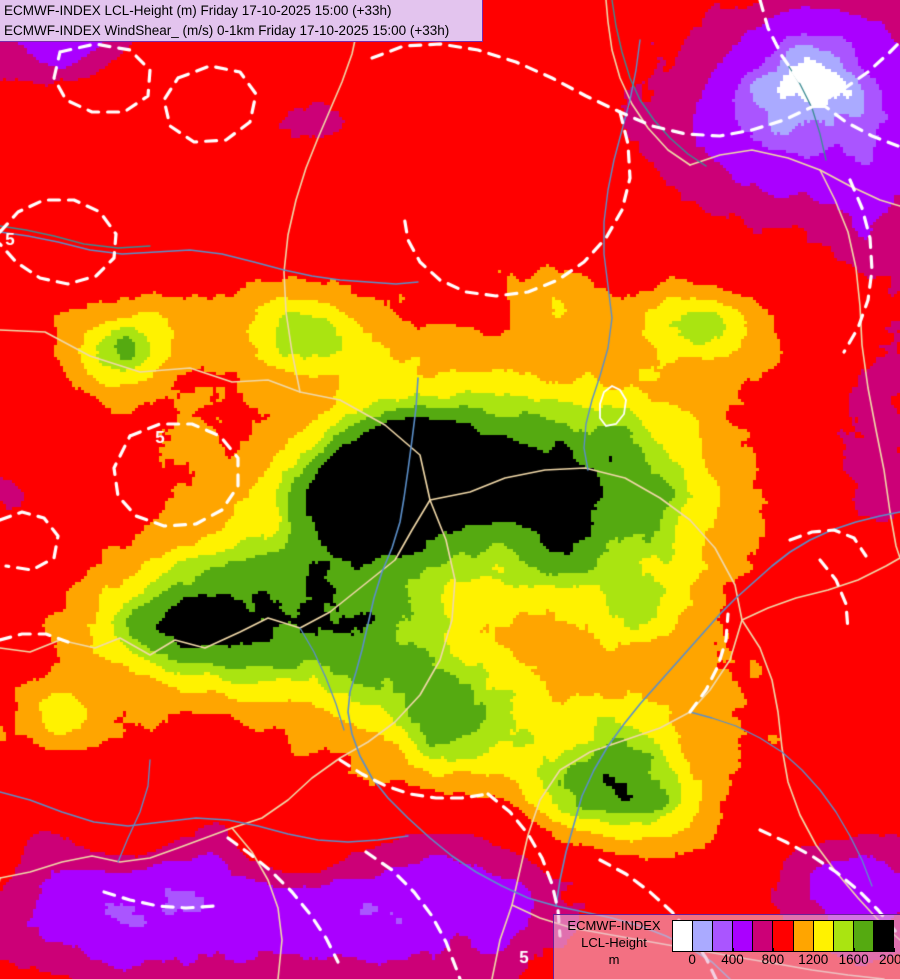 The width and height of the screenshot is (900, 979). What do you see at coordinates (786, 962) in the screenshot?
I see `legend-tick-labels: 0 400 800 1200 1600 2000` at bounding box center [786, 962].